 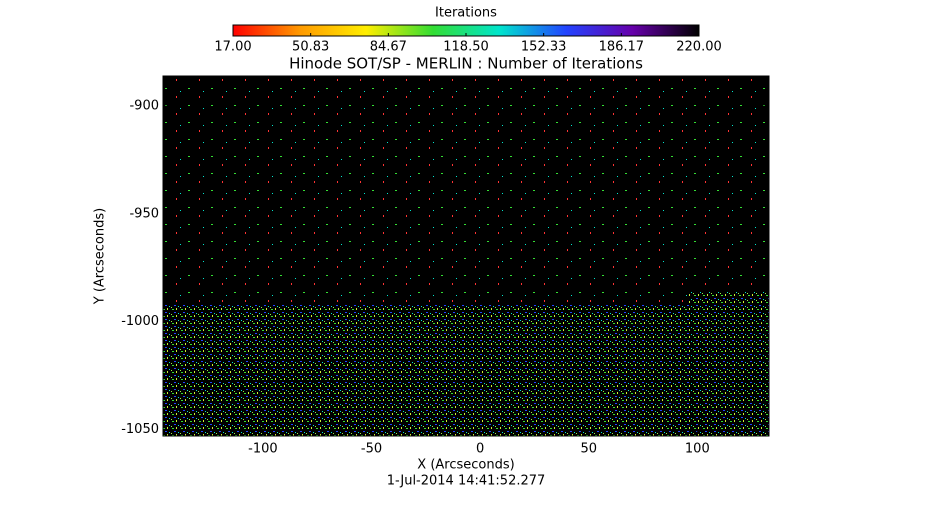 What do you see at coordinates (699, 47) in the screenshot?
I see `colorbar-tick-label: 220.00` at bounding box center [699, 47].